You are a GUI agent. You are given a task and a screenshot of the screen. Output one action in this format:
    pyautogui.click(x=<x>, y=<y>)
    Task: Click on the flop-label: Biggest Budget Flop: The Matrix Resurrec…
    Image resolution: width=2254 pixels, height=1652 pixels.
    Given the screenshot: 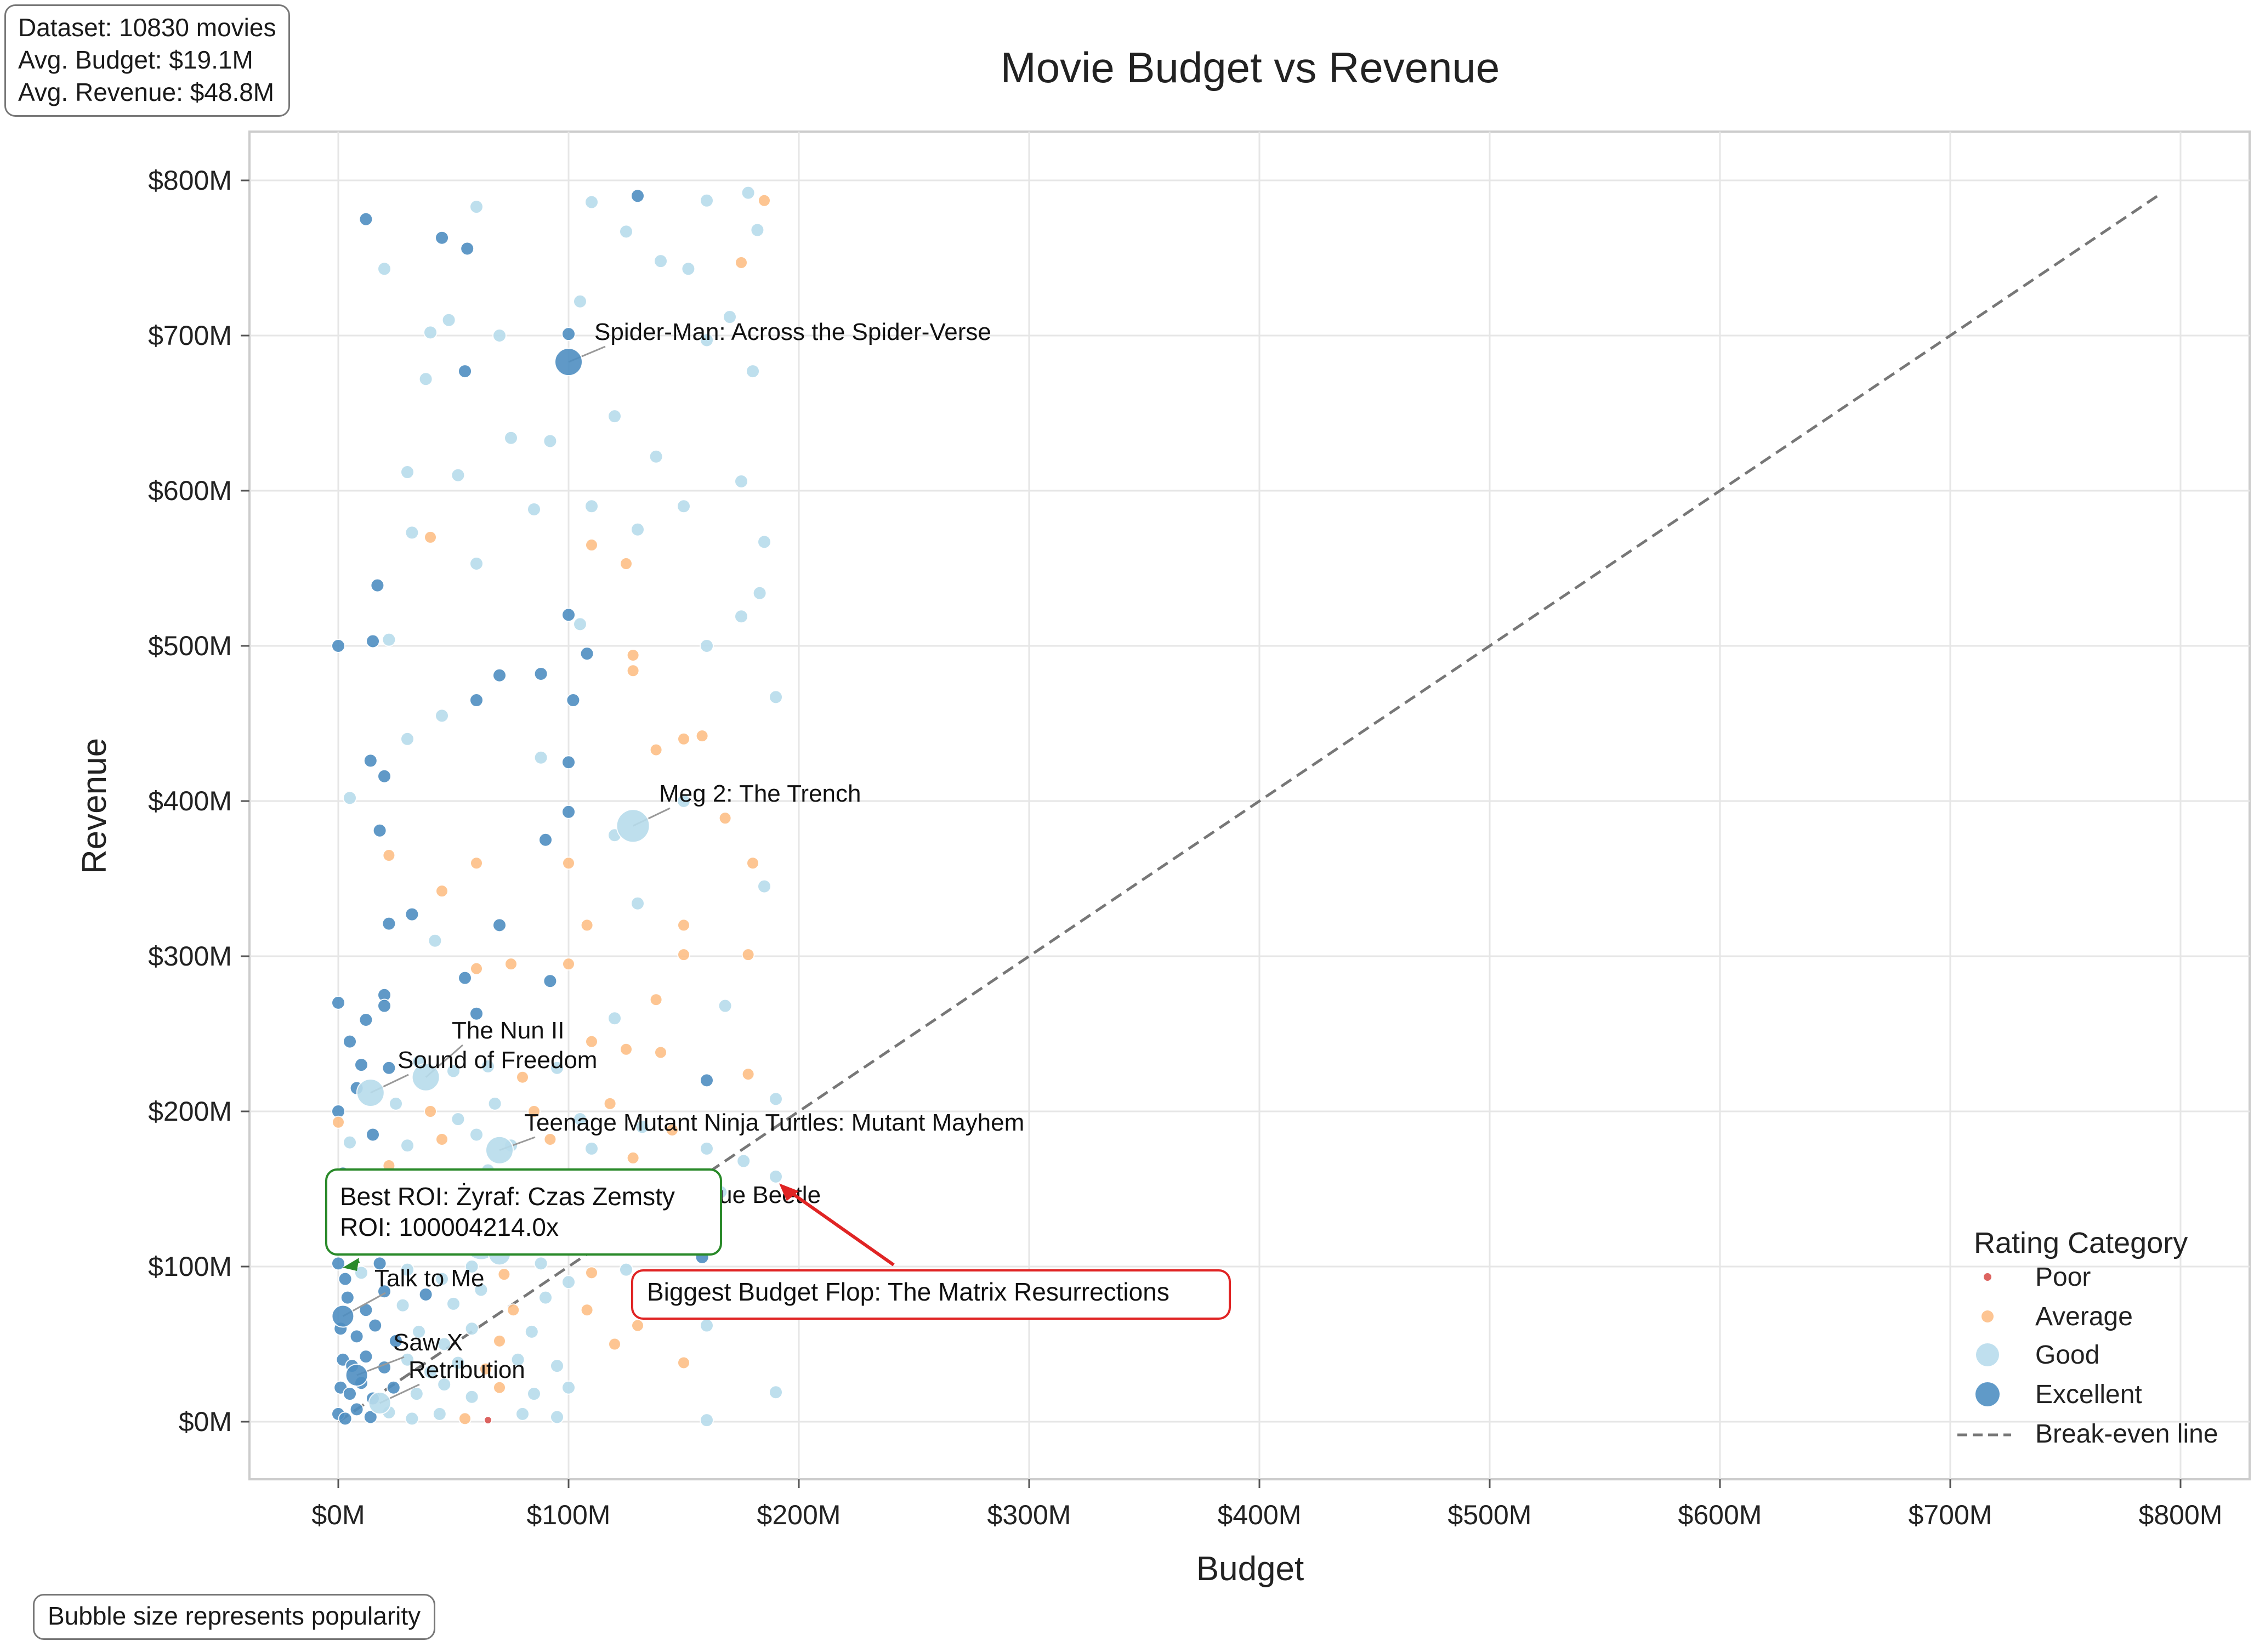 What is the action you would take?
    pyautogui.click(x=908, y=1292)
    